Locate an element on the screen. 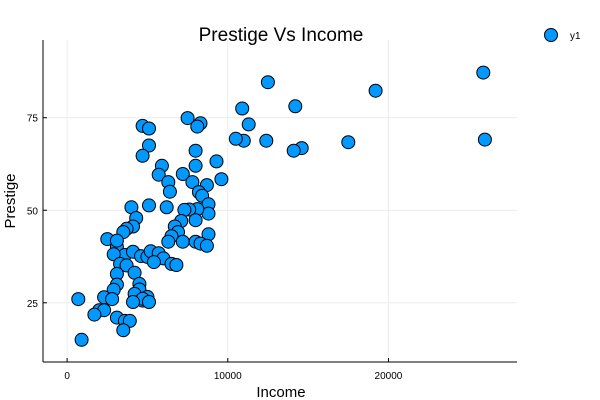 This screenshot has width=600, height=400. x-tick-label: 0 is located at coordinates (67, 376).